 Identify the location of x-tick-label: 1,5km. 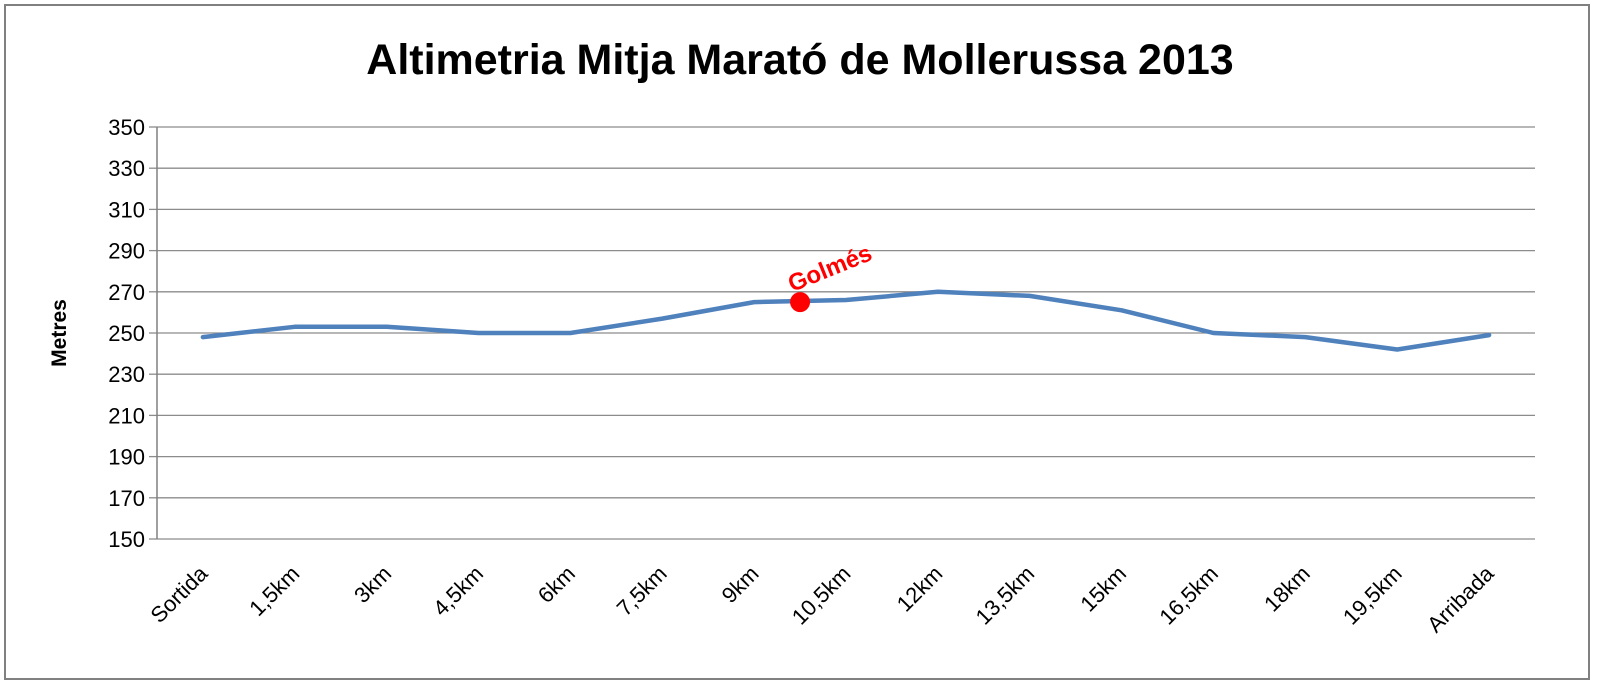
(274, 591).